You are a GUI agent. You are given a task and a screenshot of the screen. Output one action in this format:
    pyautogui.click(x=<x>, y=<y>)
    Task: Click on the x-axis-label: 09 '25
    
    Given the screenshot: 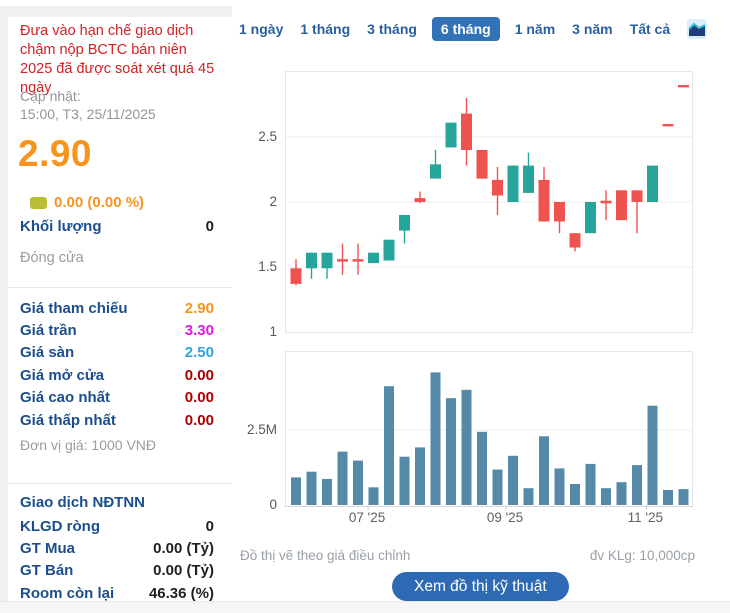 What is the action you would take?
    pyautogui.click(x=505, y=517)
    